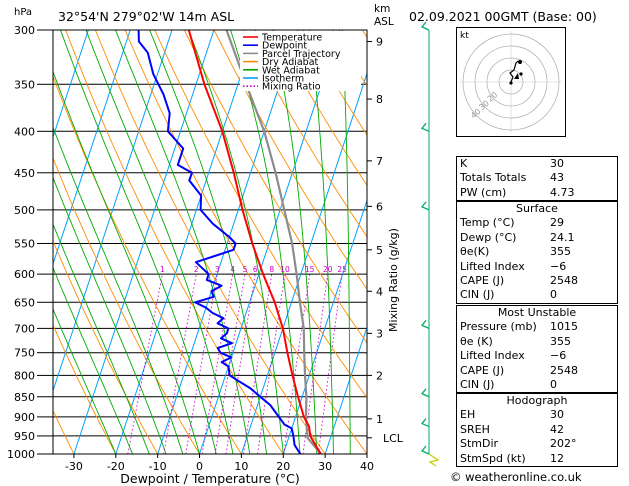  What do you see at coordinates (379, 375) in the screenshot?
I see `km-tick-label: 2` at bounding box center [379, 375].